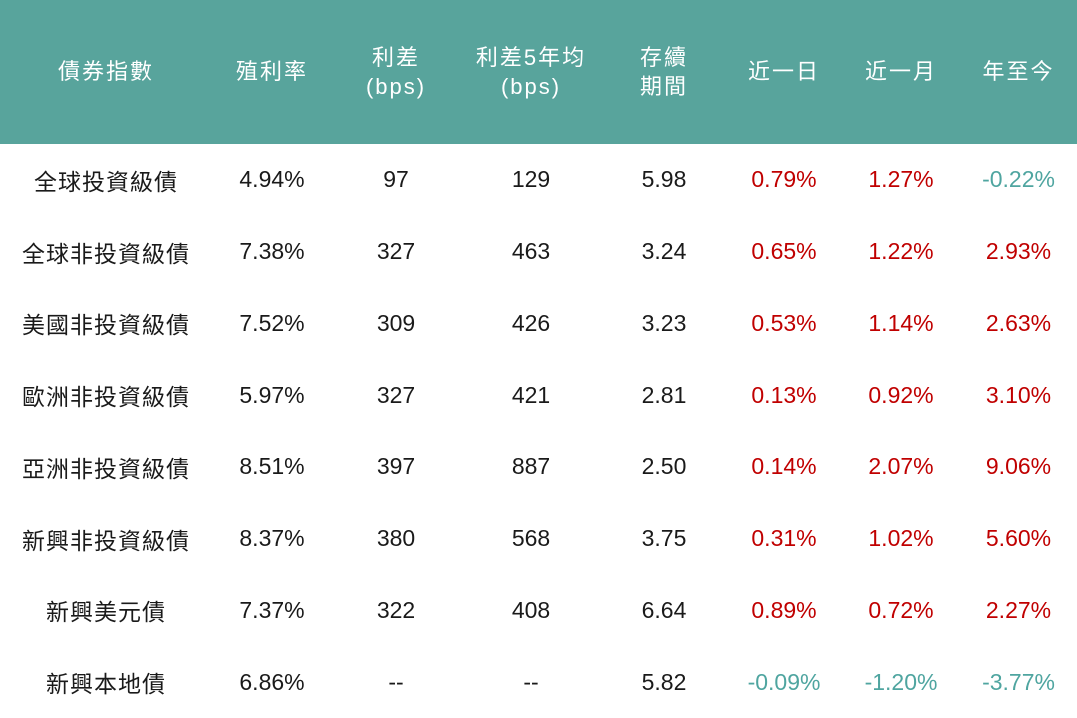 The height and width of the screenshot is (718, 1077). Describe the element at coordinates (784, 538) in the screenshot. I see `cell-1d-change: 0.31%` at that location.